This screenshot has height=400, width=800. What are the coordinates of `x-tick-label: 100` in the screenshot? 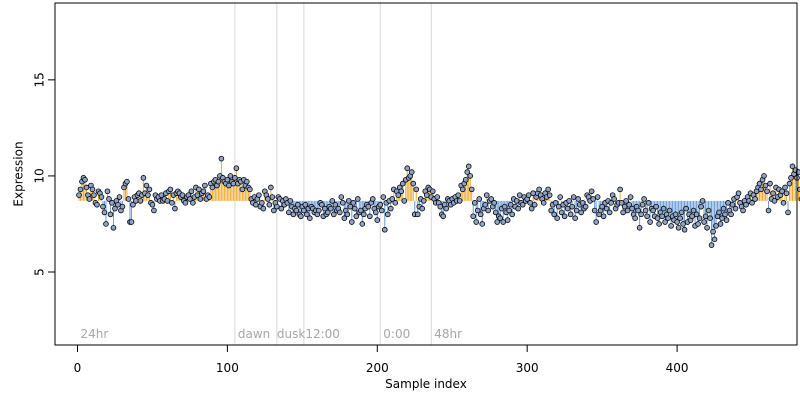 It's located at (227, 368).